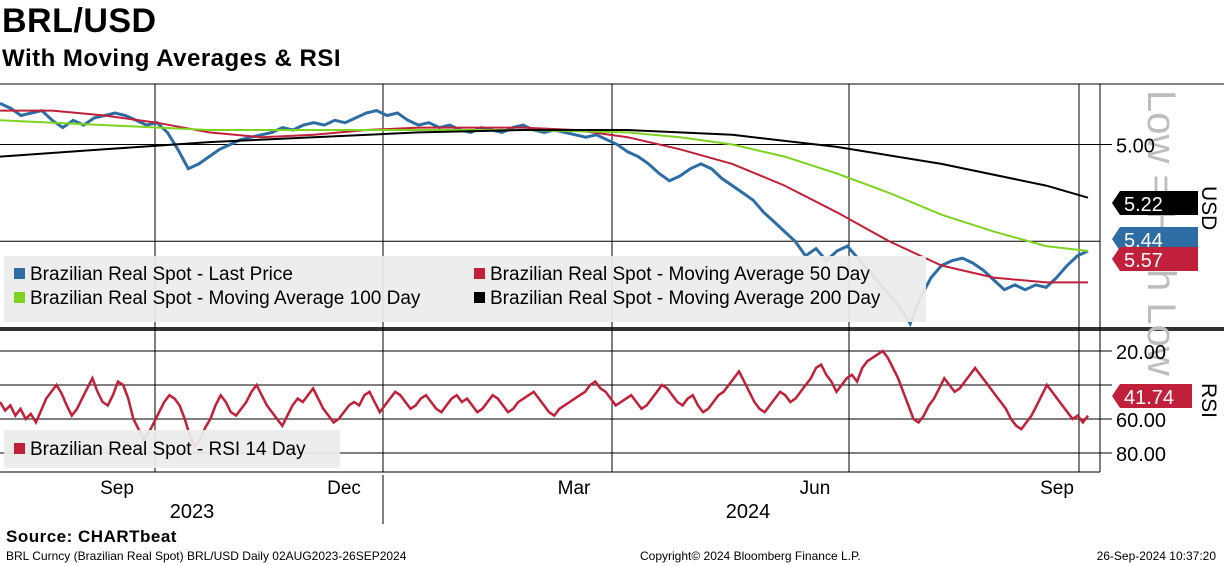 This screenshot has width=1224, height=566. What do you see at coordinates (1141, 455) in the screenshot?
I see `rsi-tick-label: 80.00` at bounding box center [1141, 455].